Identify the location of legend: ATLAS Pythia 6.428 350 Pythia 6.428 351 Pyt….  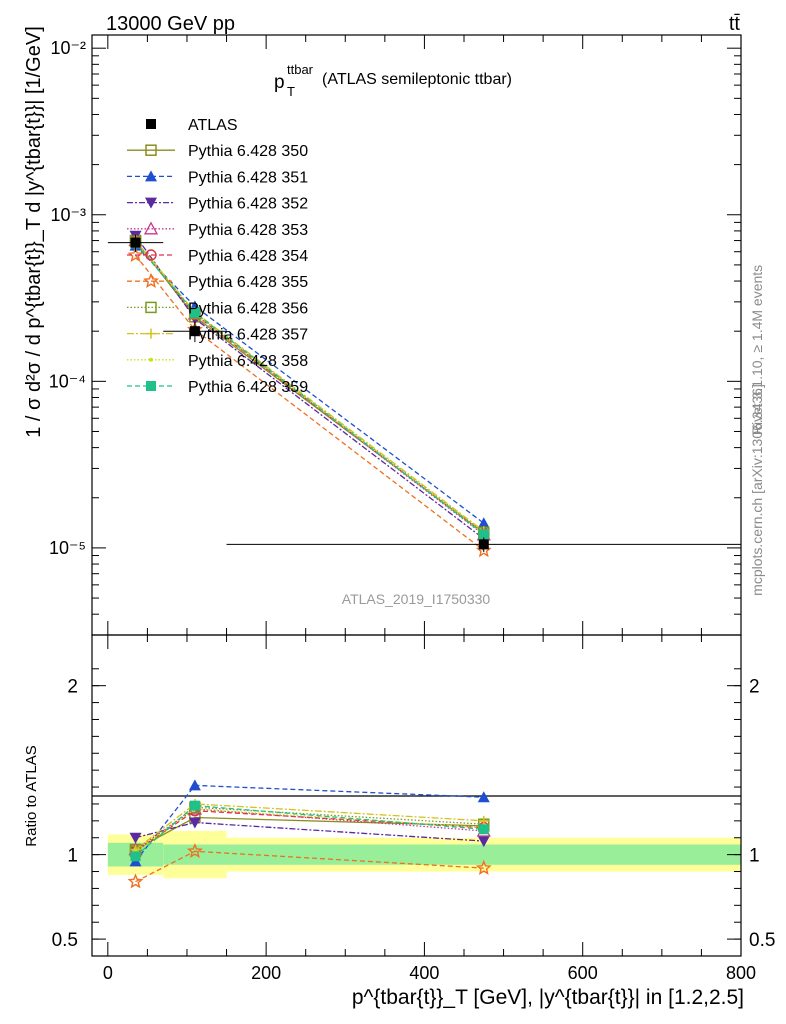
(217, 256).